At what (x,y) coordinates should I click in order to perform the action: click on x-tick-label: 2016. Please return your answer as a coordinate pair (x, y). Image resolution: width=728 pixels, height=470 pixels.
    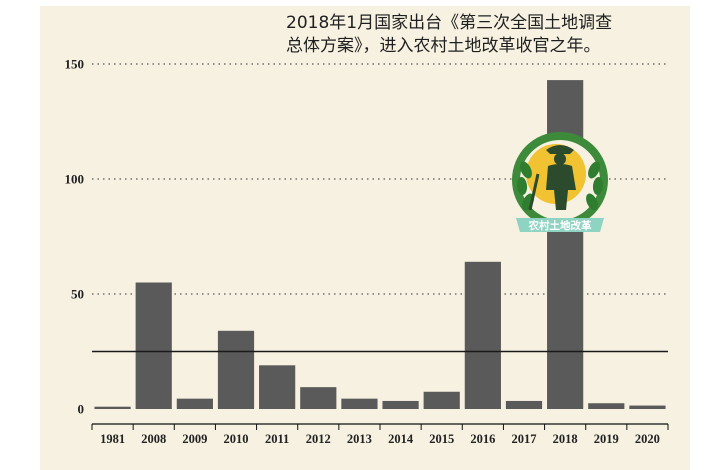
    Looking at the image, I should click on (482, 439).